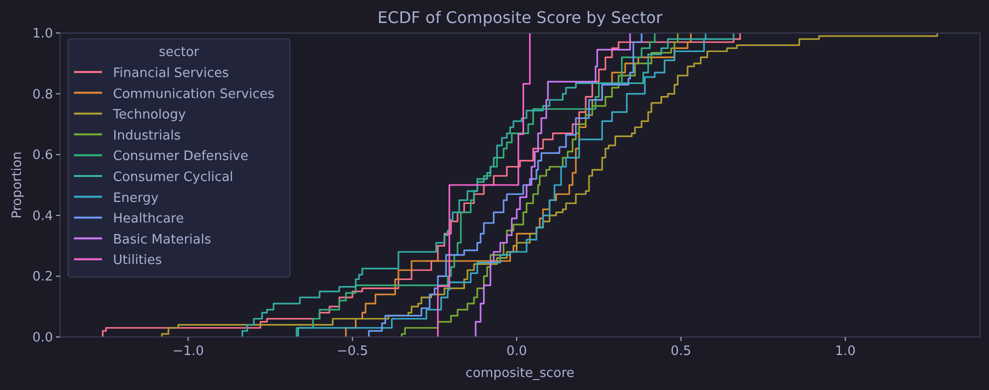 This screenshot has height=390, width=989. Describe the element at coordinates (147, 136) in the screenshot. I see `legend-label: Industrials` at that location.